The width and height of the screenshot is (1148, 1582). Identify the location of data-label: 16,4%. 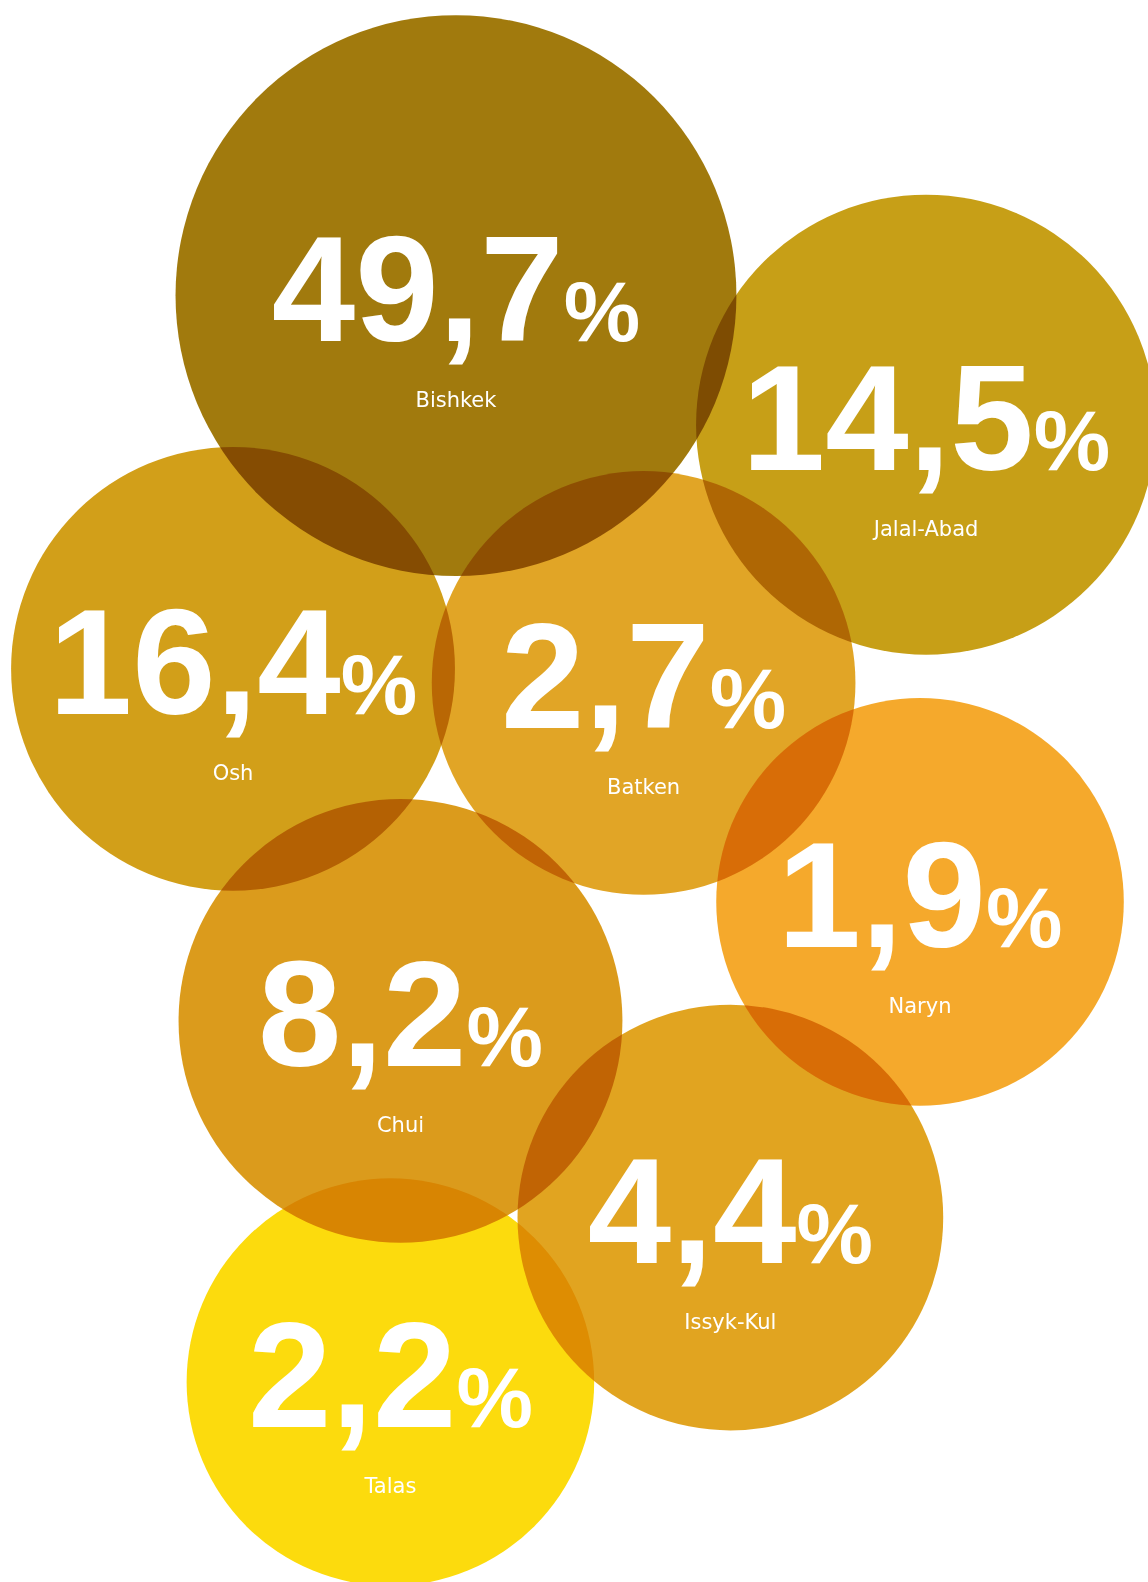
(233, 662).